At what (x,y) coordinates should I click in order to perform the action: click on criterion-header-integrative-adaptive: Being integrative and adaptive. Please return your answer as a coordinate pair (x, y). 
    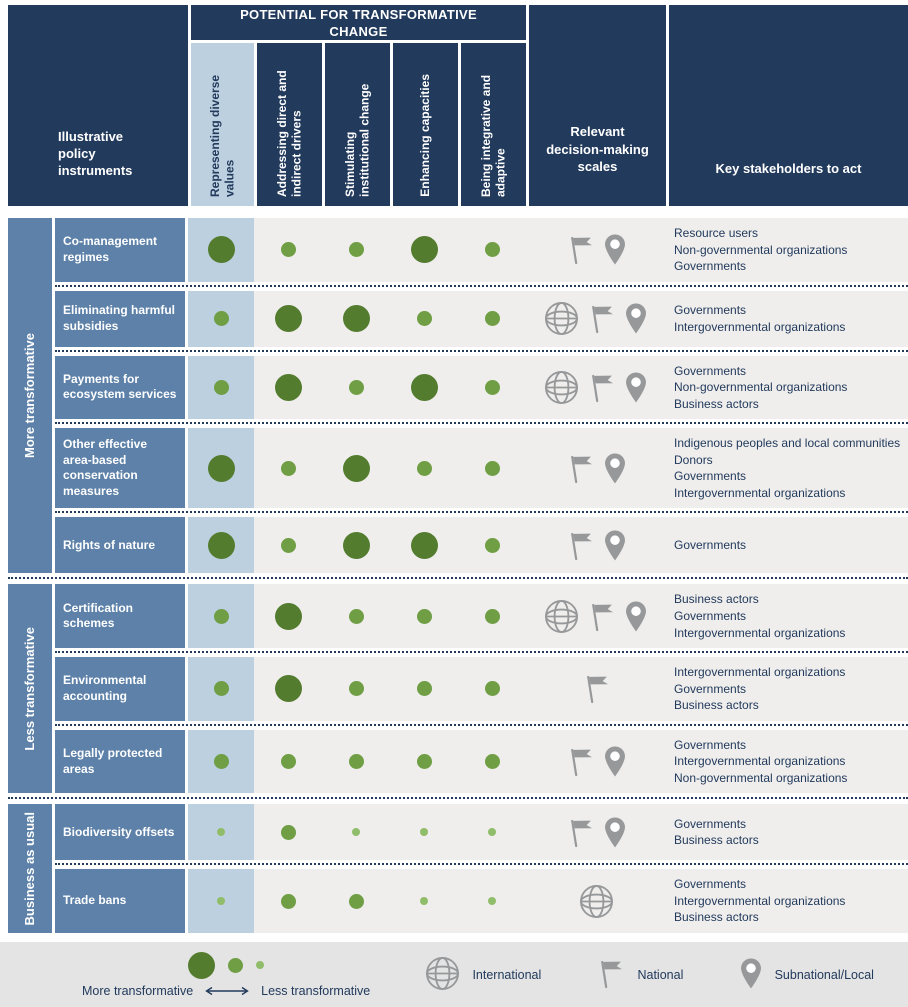
    Looking at the image, I should click on (492, 124).